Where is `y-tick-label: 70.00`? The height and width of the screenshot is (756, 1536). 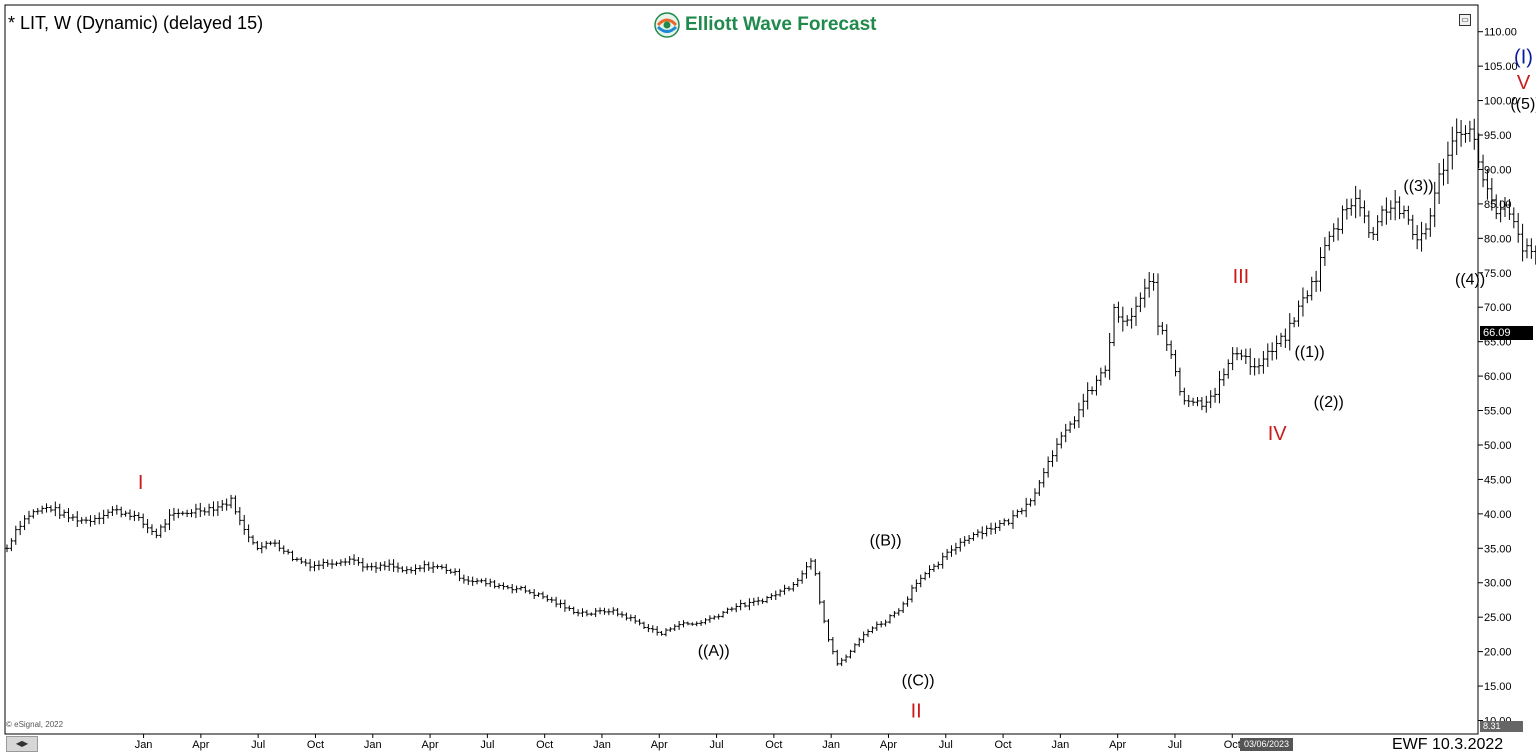
y-tick-label: 70.00 is located at coordinates (1498, 308).